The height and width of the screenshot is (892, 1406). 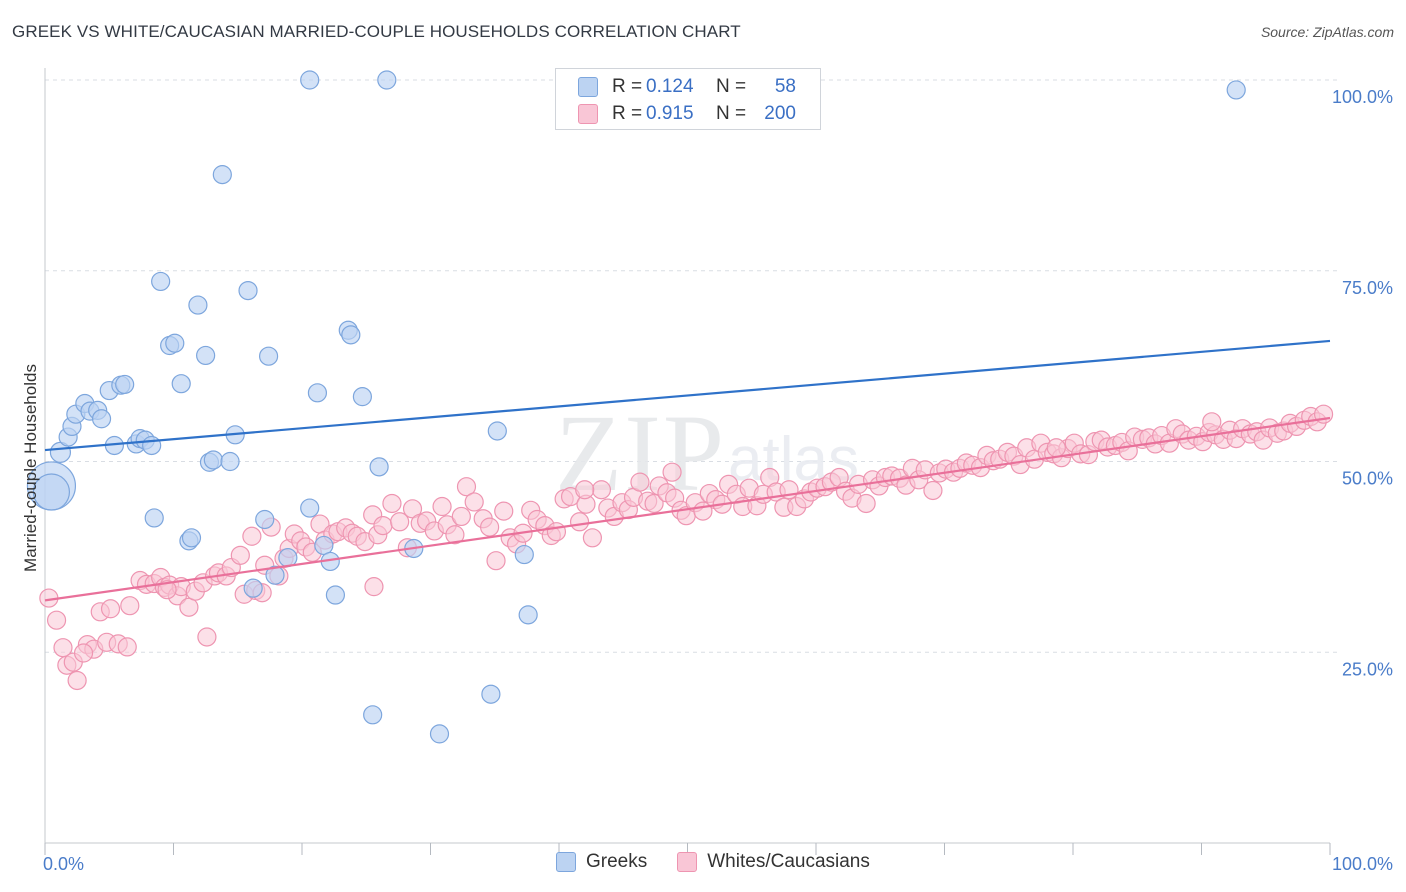 What do you see at coordinates (617, 861) in the screenshot?
I see `bottom-legend-label-greeks: Greeks` at bounding box center [617, 861].